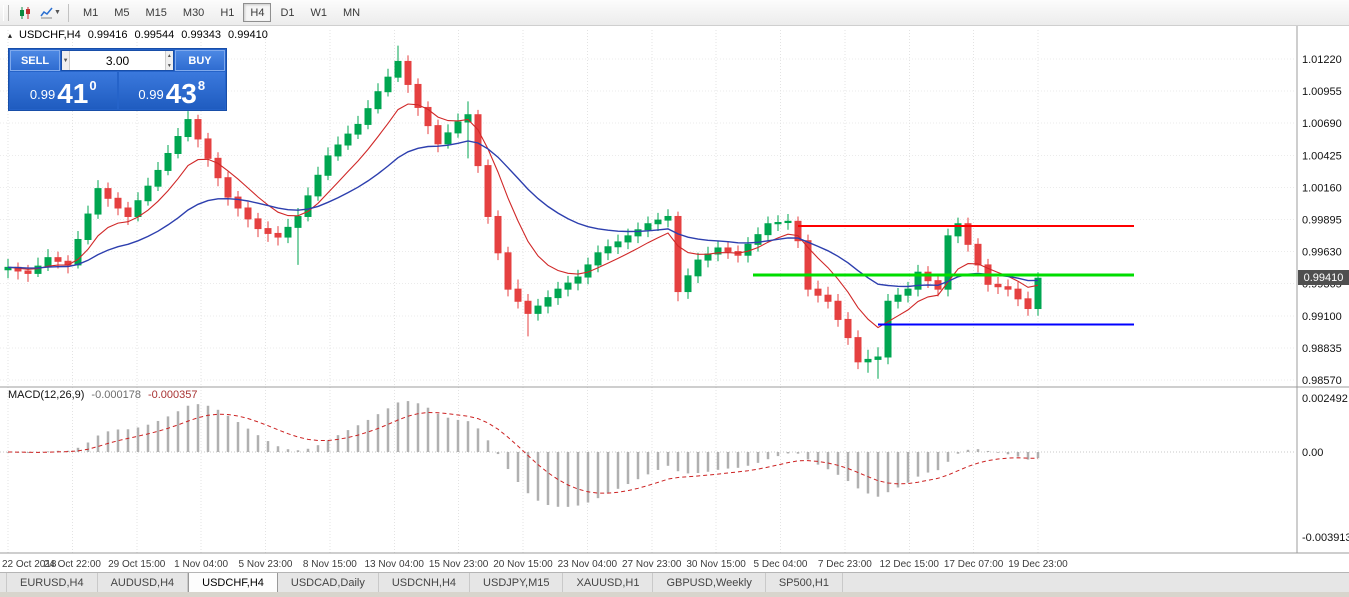  Describe the element at coordinates (608, 582) in the screenshot. I see `chart-tab-xauusd: XAUUSD,H1` at that location.